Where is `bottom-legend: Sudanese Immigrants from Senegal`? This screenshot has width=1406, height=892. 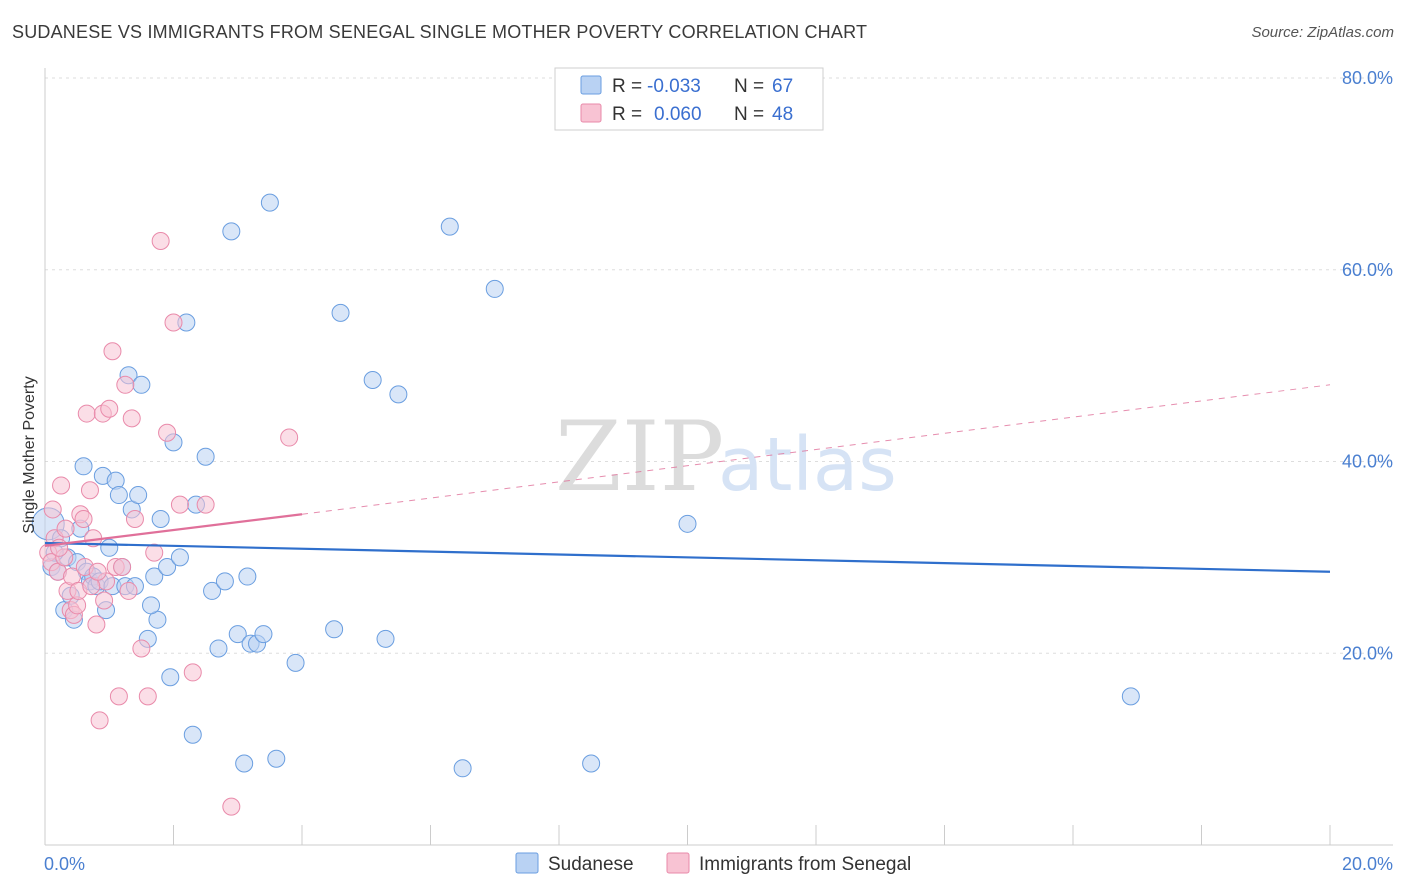
bottom-legend: Sudanese Immigrants from Senegal is located at coordinates (713, 863).